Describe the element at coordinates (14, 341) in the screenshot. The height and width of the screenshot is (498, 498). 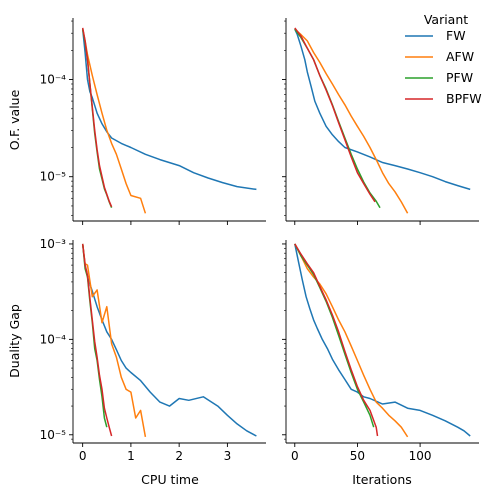
I see `y-axis-label-row-1: Duality Gap` at that location.